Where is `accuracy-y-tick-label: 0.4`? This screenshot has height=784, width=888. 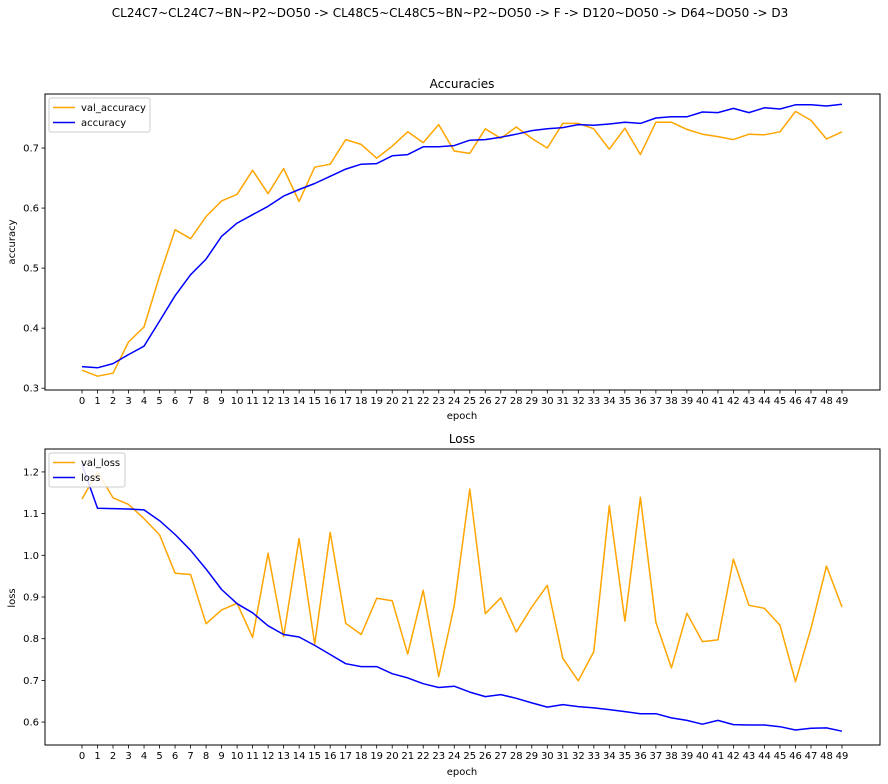
accuracy-y-tick-label: 0.4 is located at coordinates (31, 329).